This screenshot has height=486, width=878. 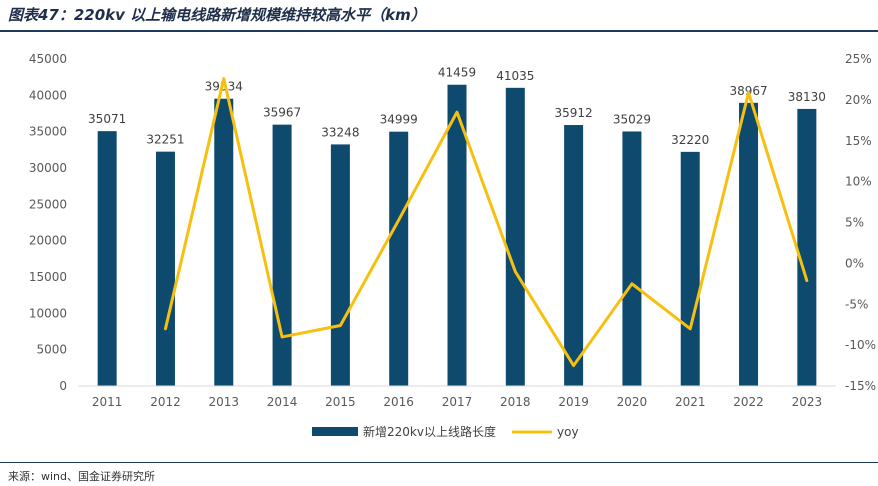 What do you see at coordinates (858, 182) in the screenshot?
I see `right-axis-tick-label: 10%` at bounding box center [858, 182].